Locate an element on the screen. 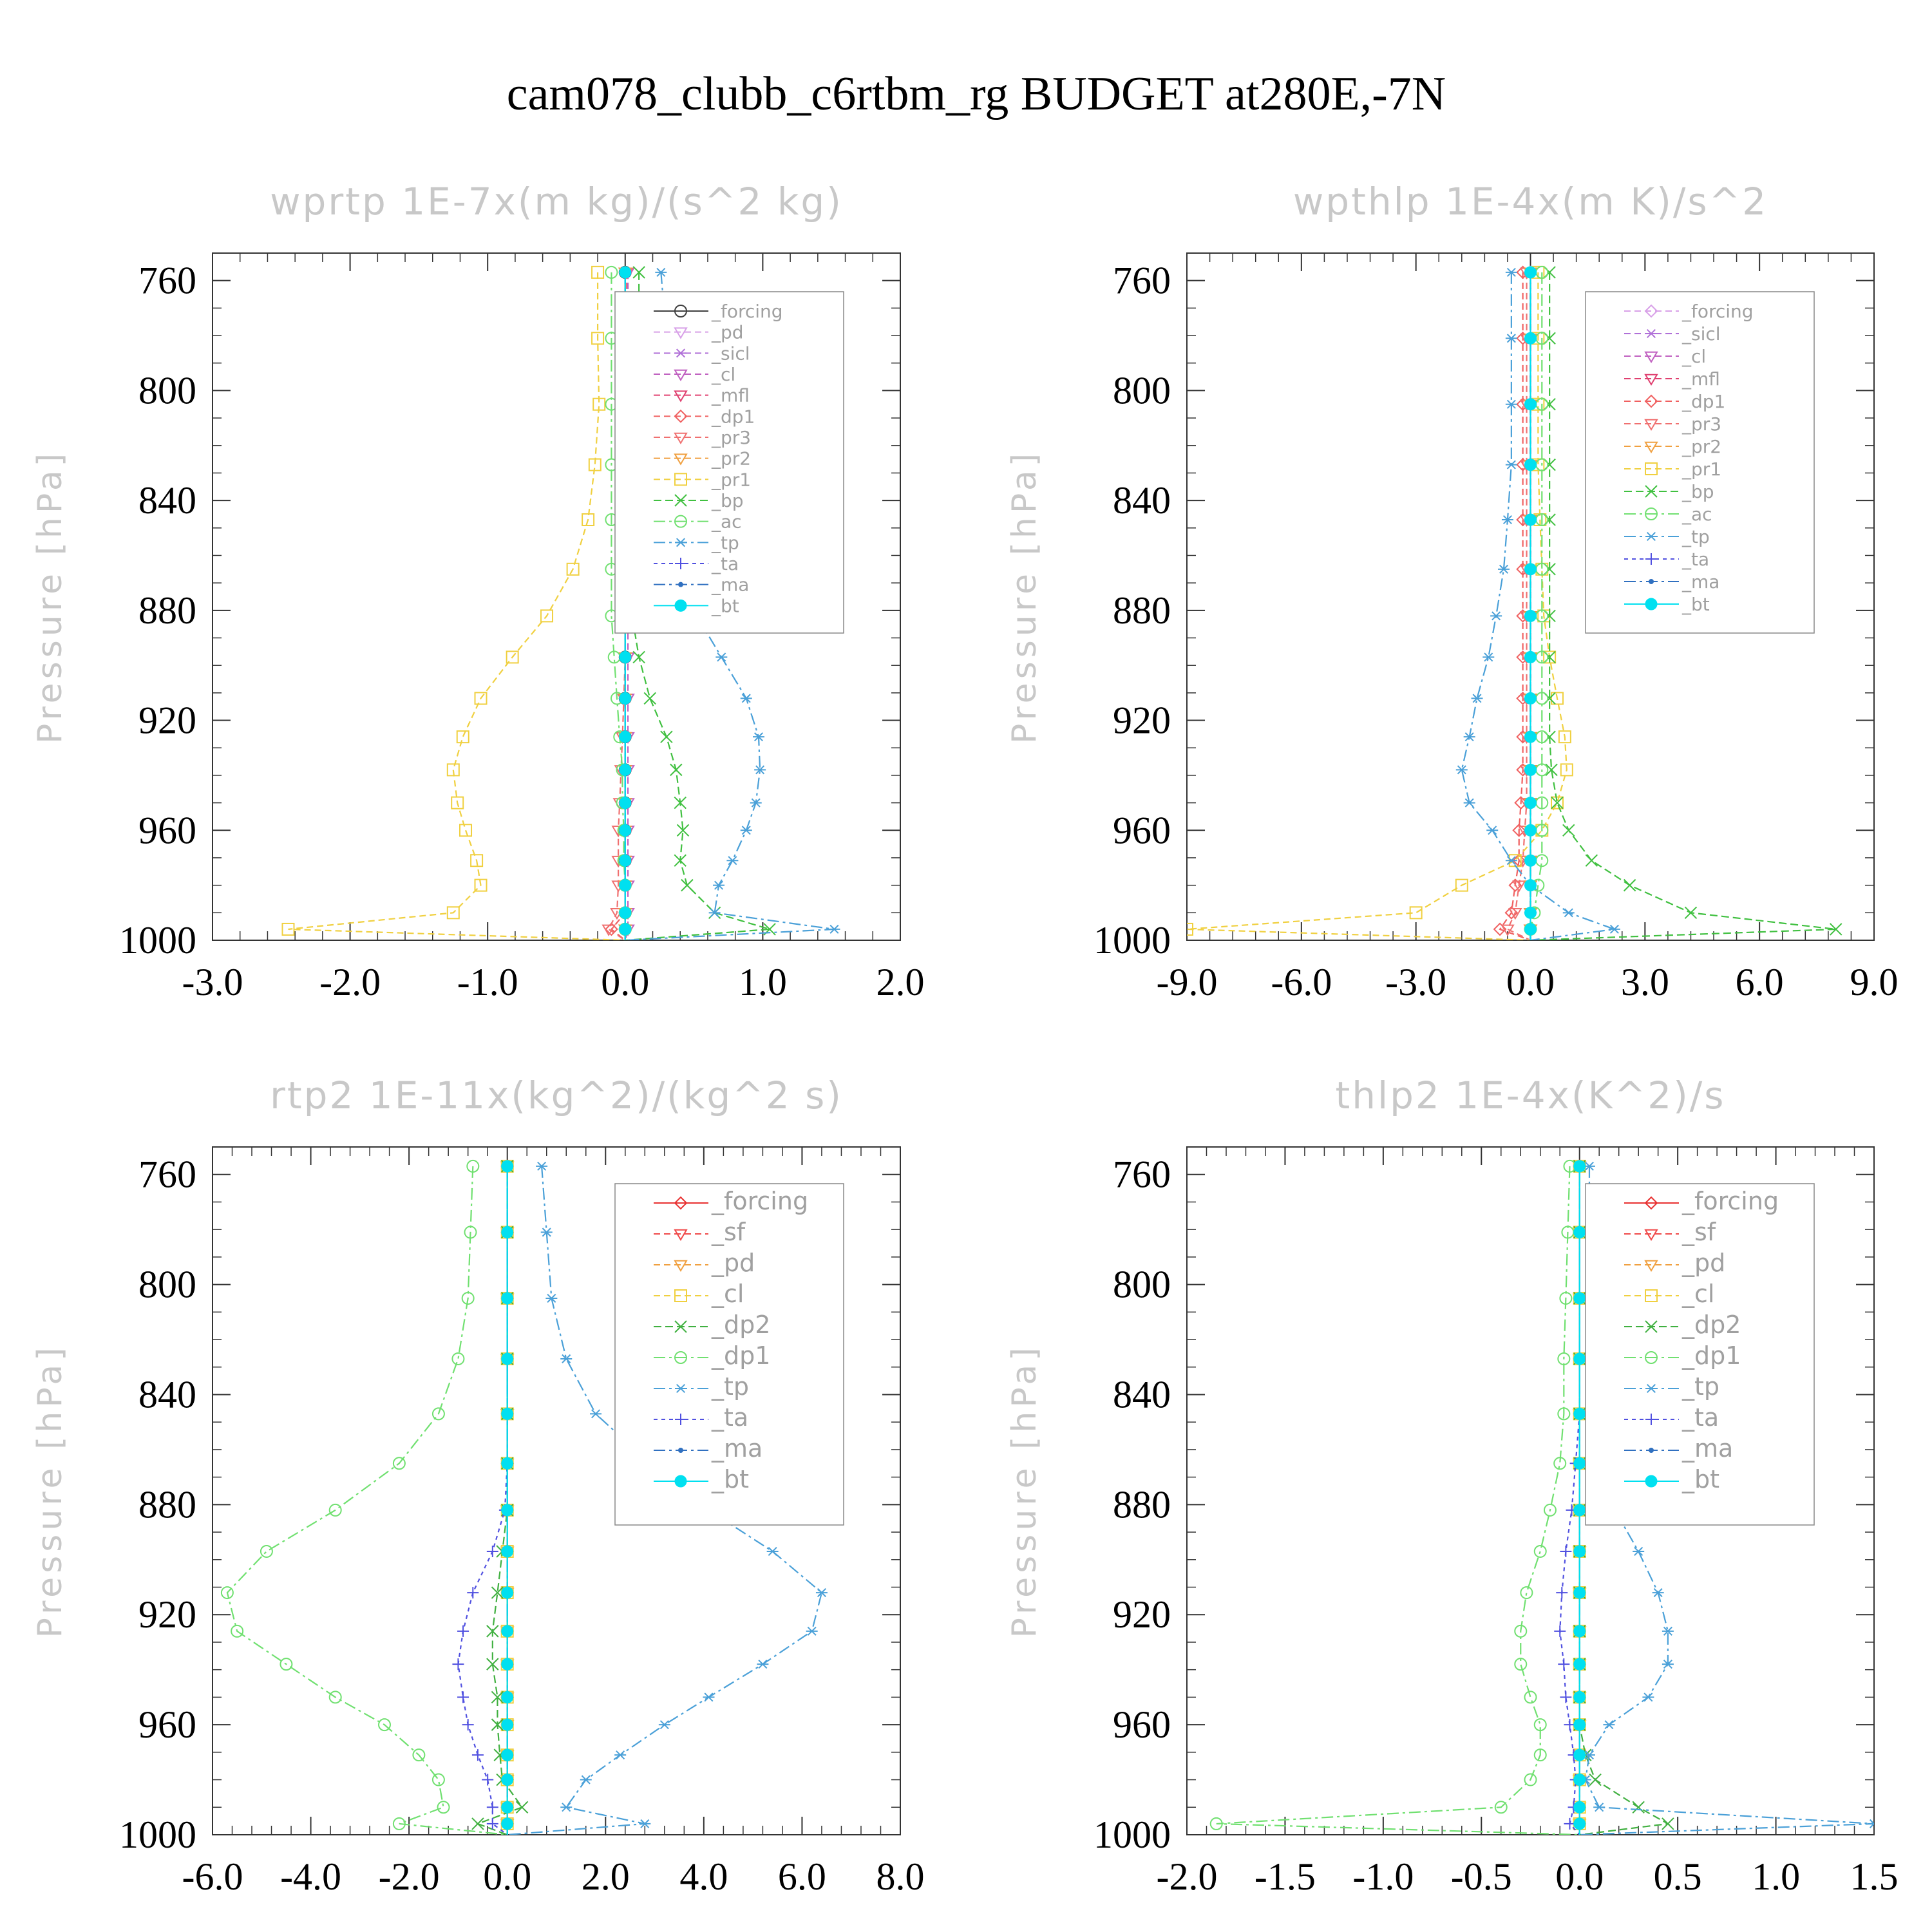 The image size is (1932, 1932). panel-title: wprtp 1E-7x(m kg)/(s^2 kg) is located at coordinates (556, 201).